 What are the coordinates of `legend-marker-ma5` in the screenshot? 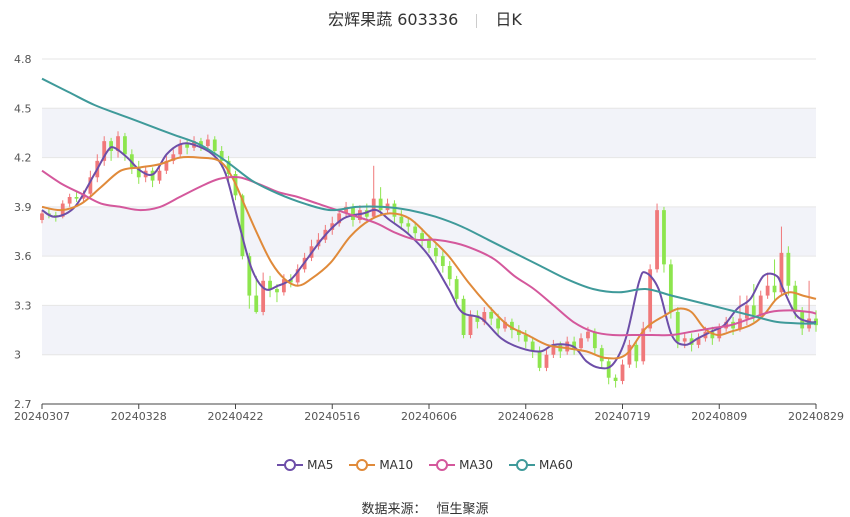 It's located at (290, 465).